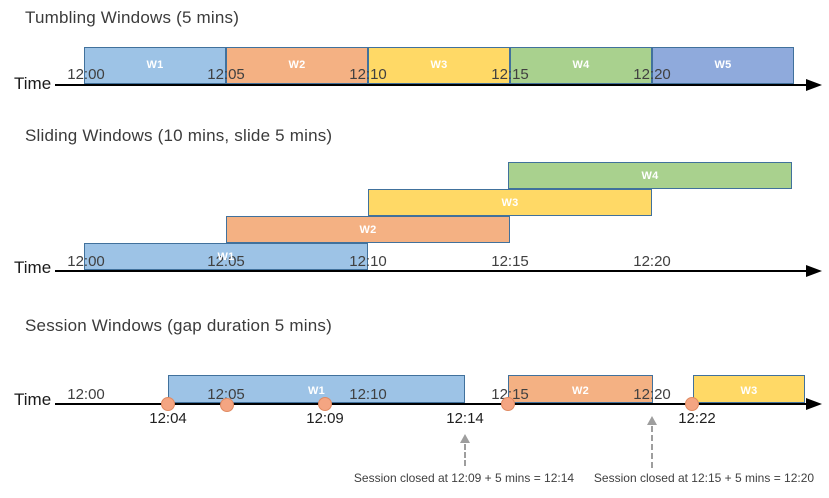 This screenshot has width=829, height=498. What do you see at coordinates (33, 267) in the screenshot?
I see `sliding-time-axis-label: Time` at bounding box center [33, 267].